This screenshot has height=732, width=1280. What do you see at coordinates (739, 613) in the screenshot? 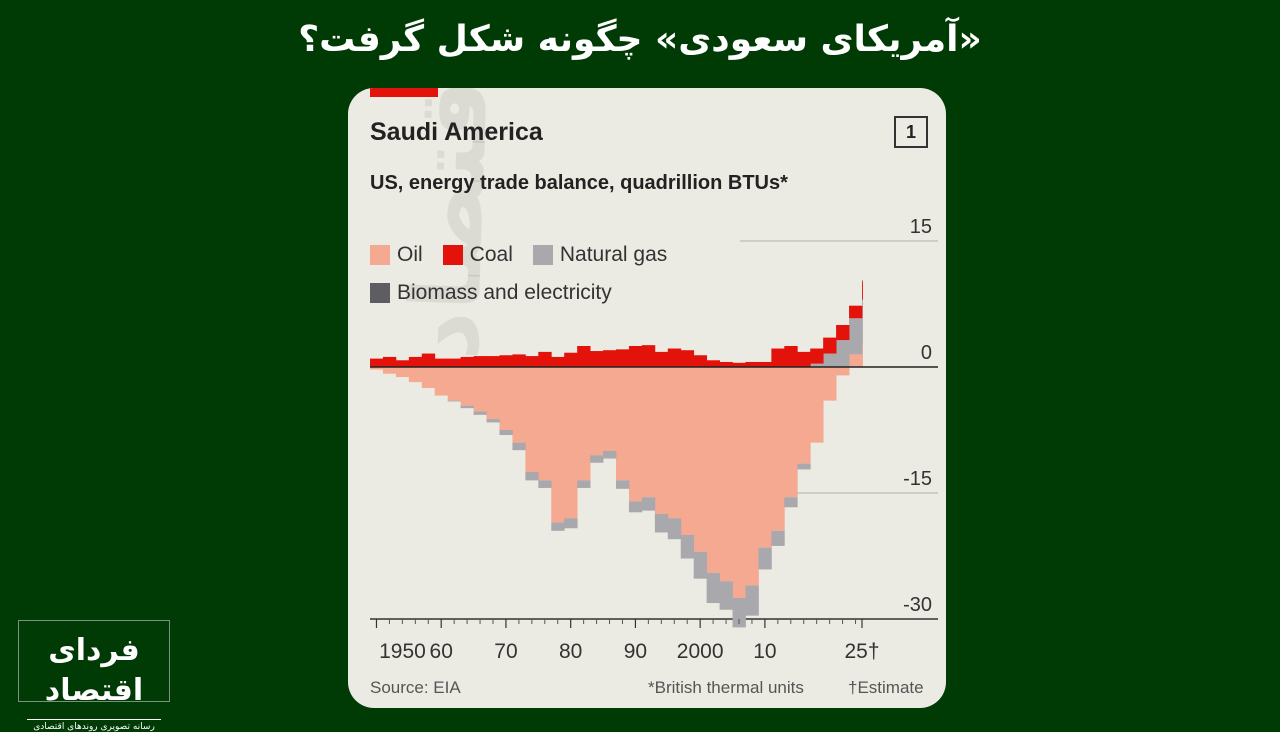
I see `area-seg-natural-gas-2005` at bounding box center [739, 613].